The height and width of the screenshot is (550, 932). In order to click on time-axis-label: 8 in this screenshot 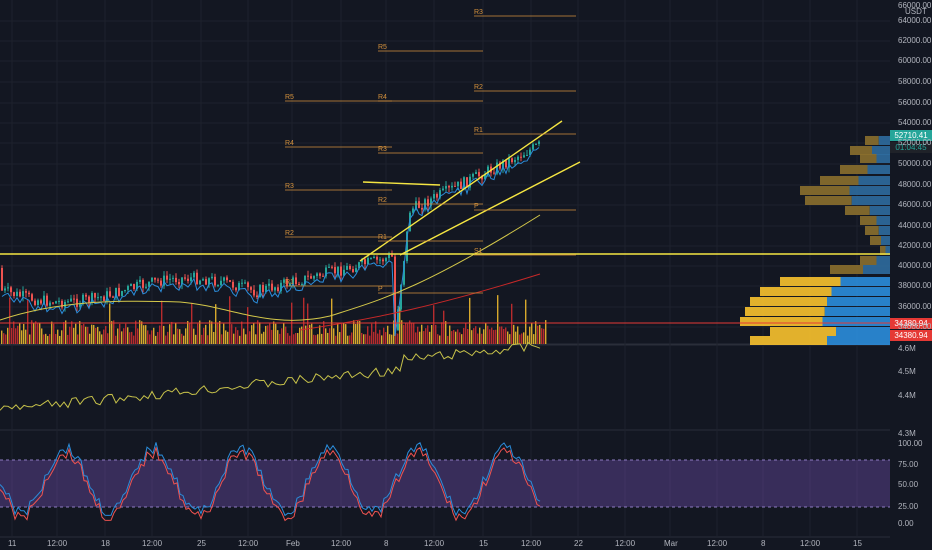, I will do `click(763, 543)`.